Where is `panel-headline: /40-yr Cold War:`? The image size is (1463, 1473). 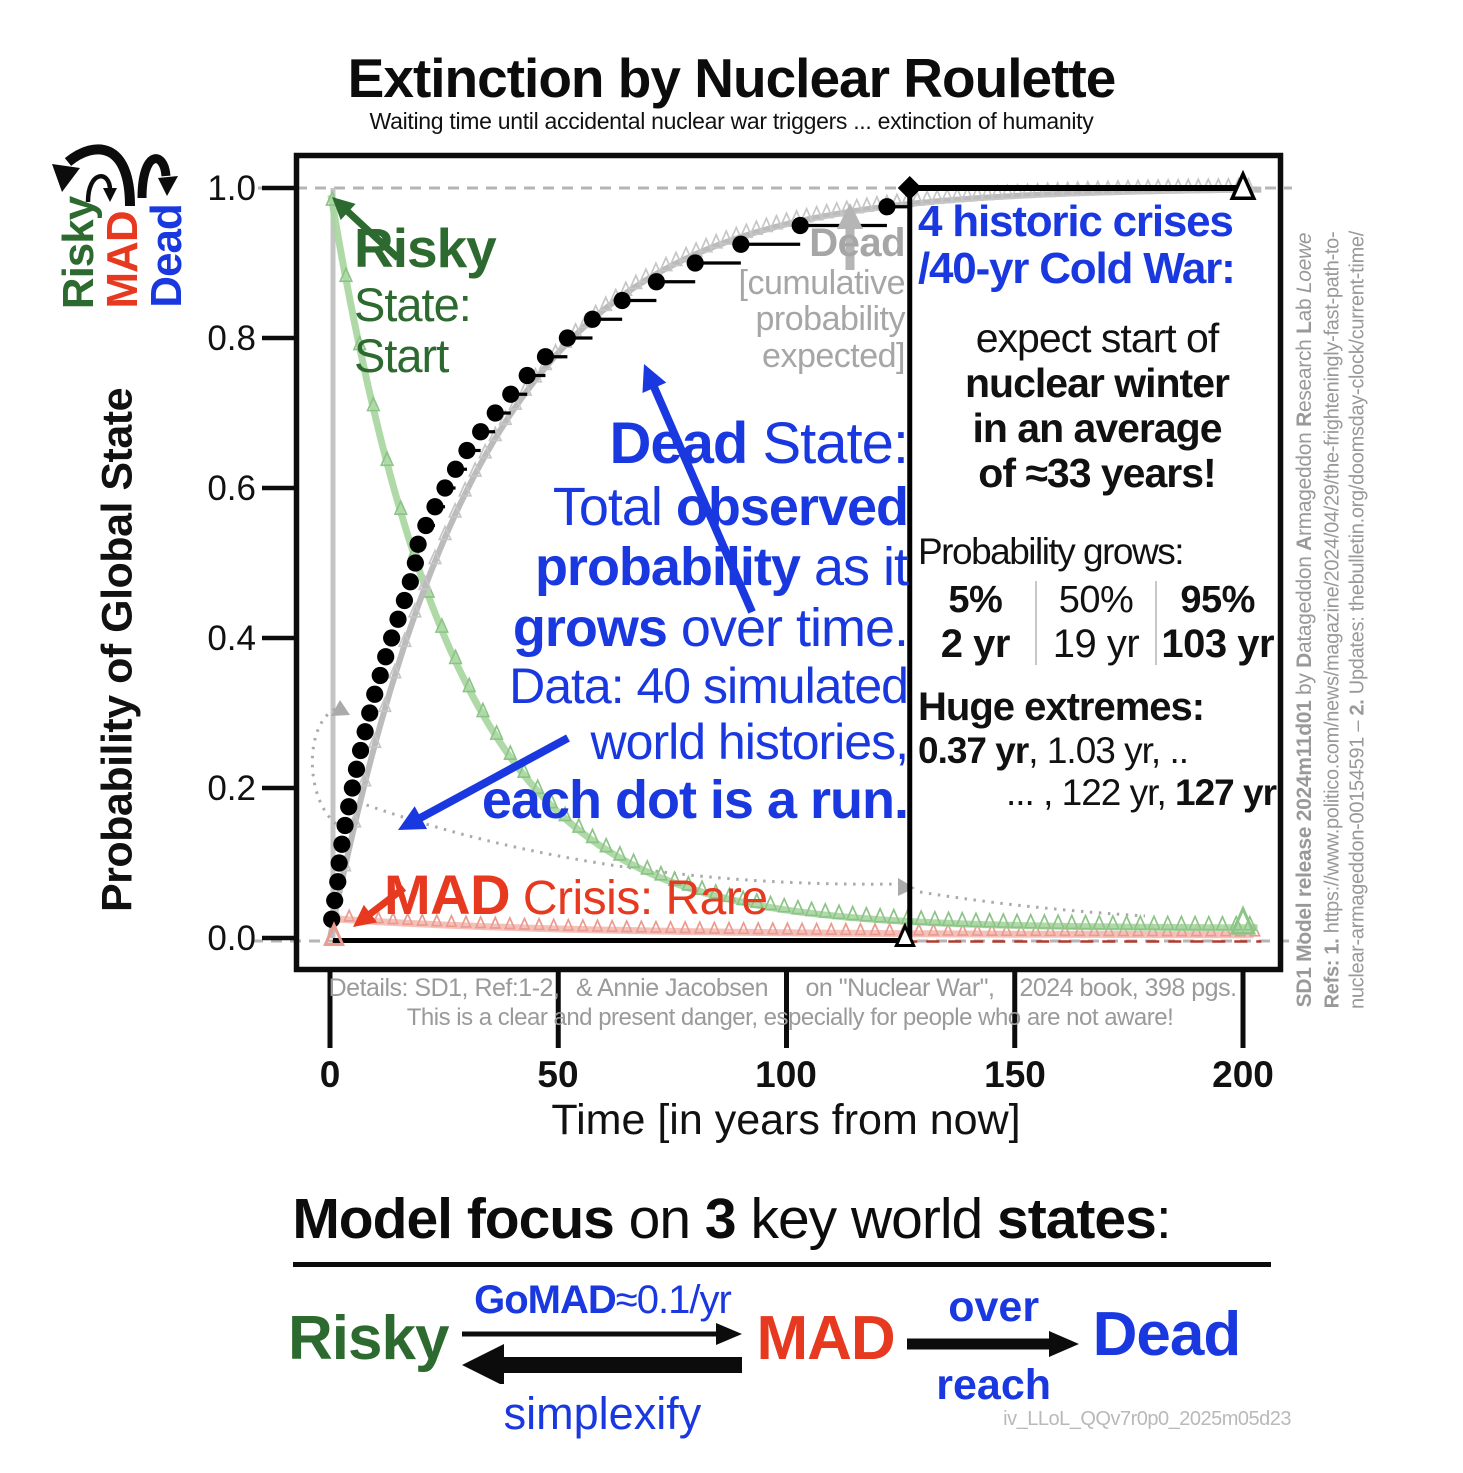
panel-headline: /40-yr Cold War: is located at coordinates (1077, 269).